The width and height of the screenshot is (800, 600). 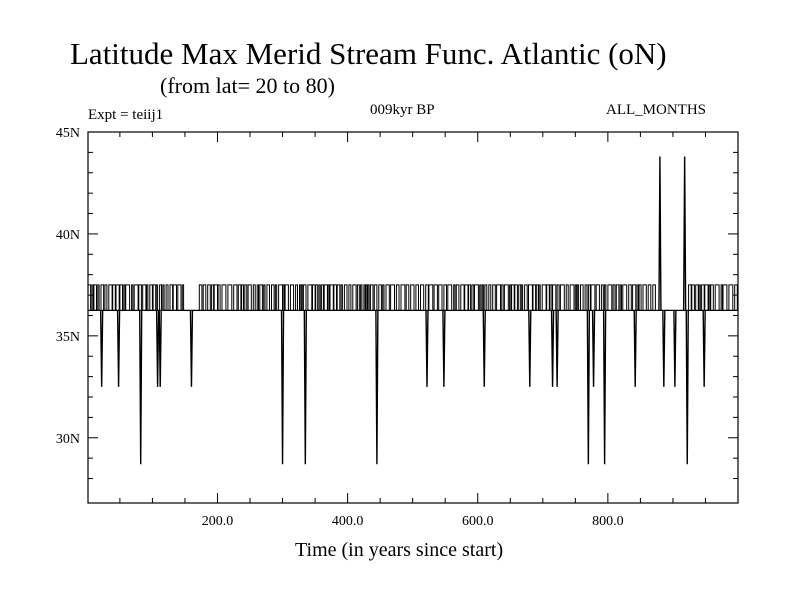 I want to click on y-tick-label: 35N, so click(x=68, y=337).